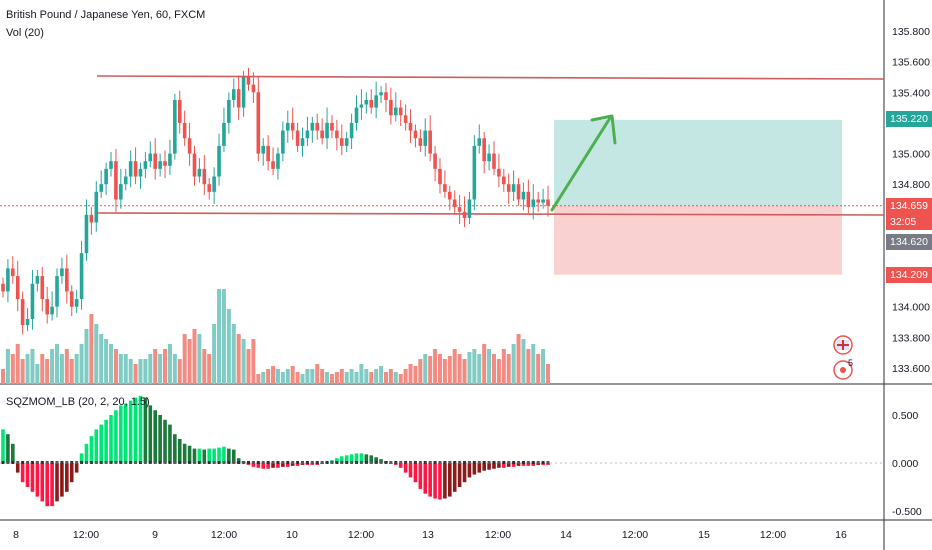  Describe the element at coordinates (905, 416) in the screenshot. I see `indicator-tick-label: 0.500` at that location.